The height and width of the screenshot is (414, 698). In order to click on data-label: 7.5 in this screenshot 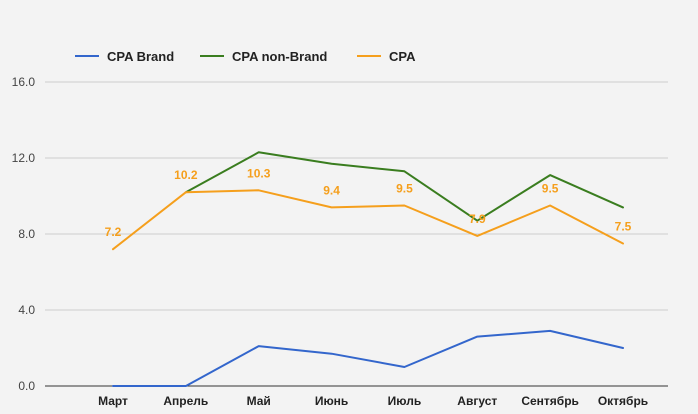, I will do `click(623, 227)`.